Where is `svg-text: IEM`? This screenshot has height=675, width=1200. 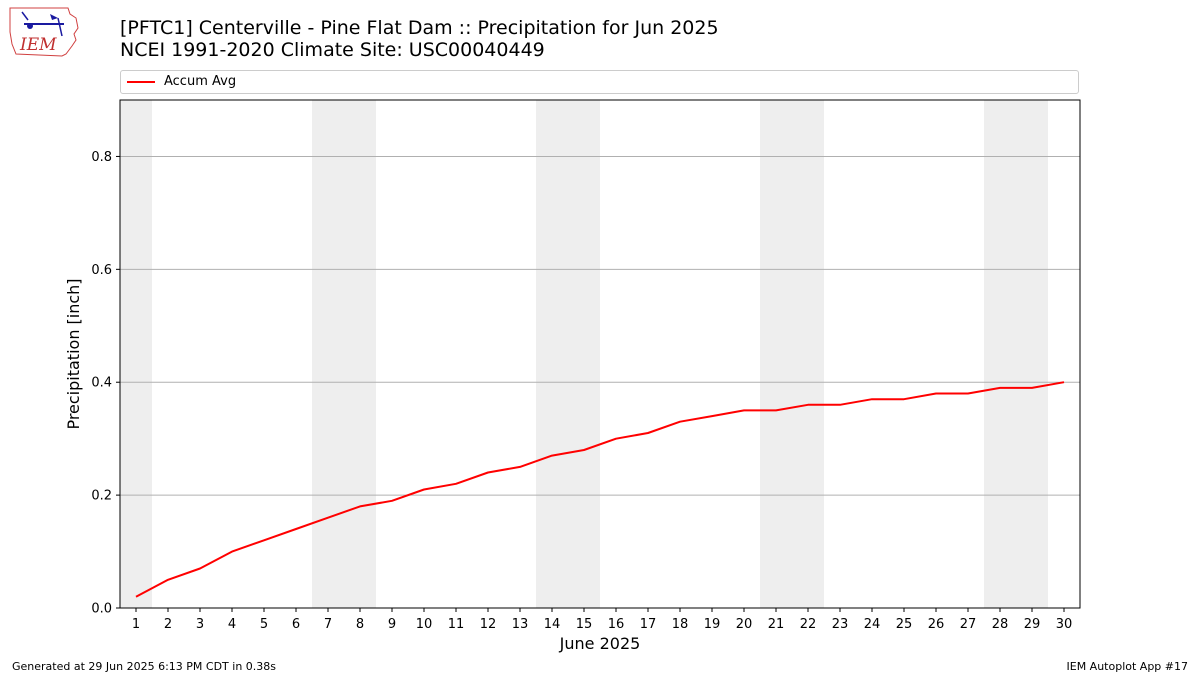 svg-text: IEM is located at coordinates (38, 45).